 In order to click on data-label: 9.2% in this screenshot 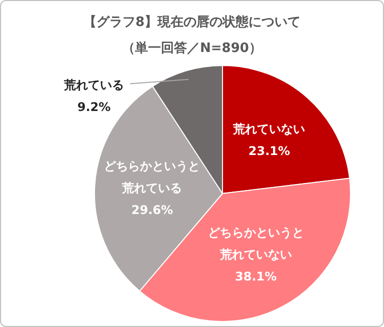, I will do `click(94, 107)`.